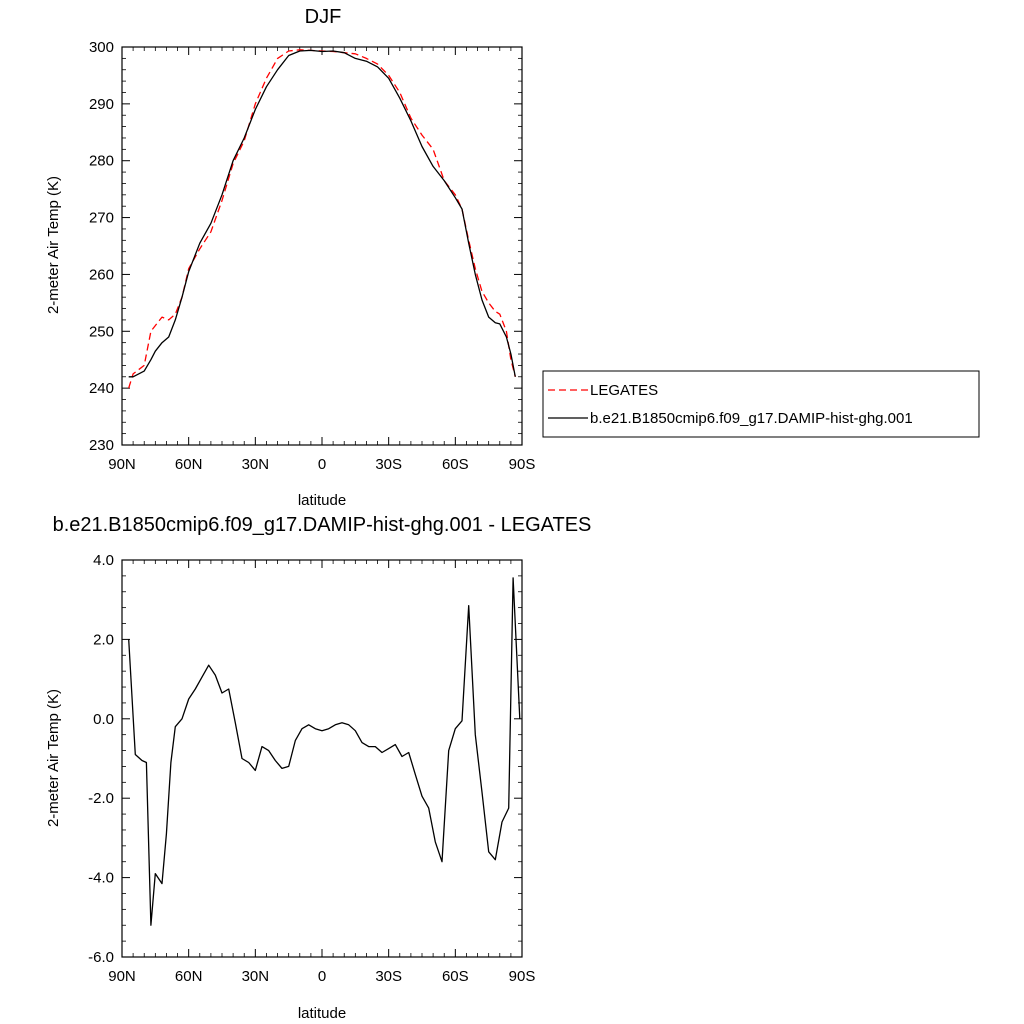  What do you see at coordinates (101, 445) in the screenshot?
I see `y-tick-label: 230` at bounding box center [101, 445].